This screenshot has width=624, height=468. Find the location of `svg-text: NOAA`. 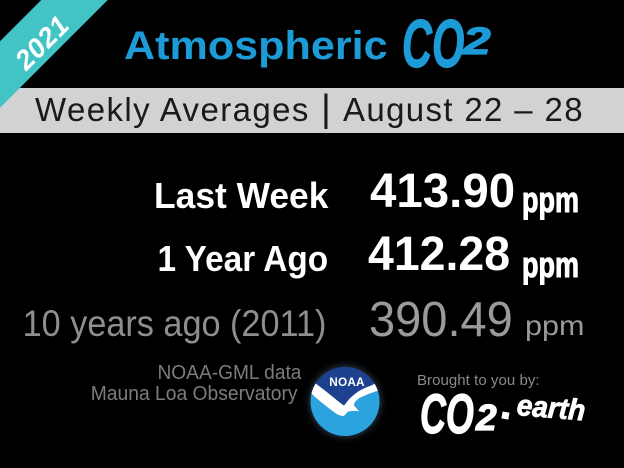

svg-text: NOAA is located at coordinates (347, 382).